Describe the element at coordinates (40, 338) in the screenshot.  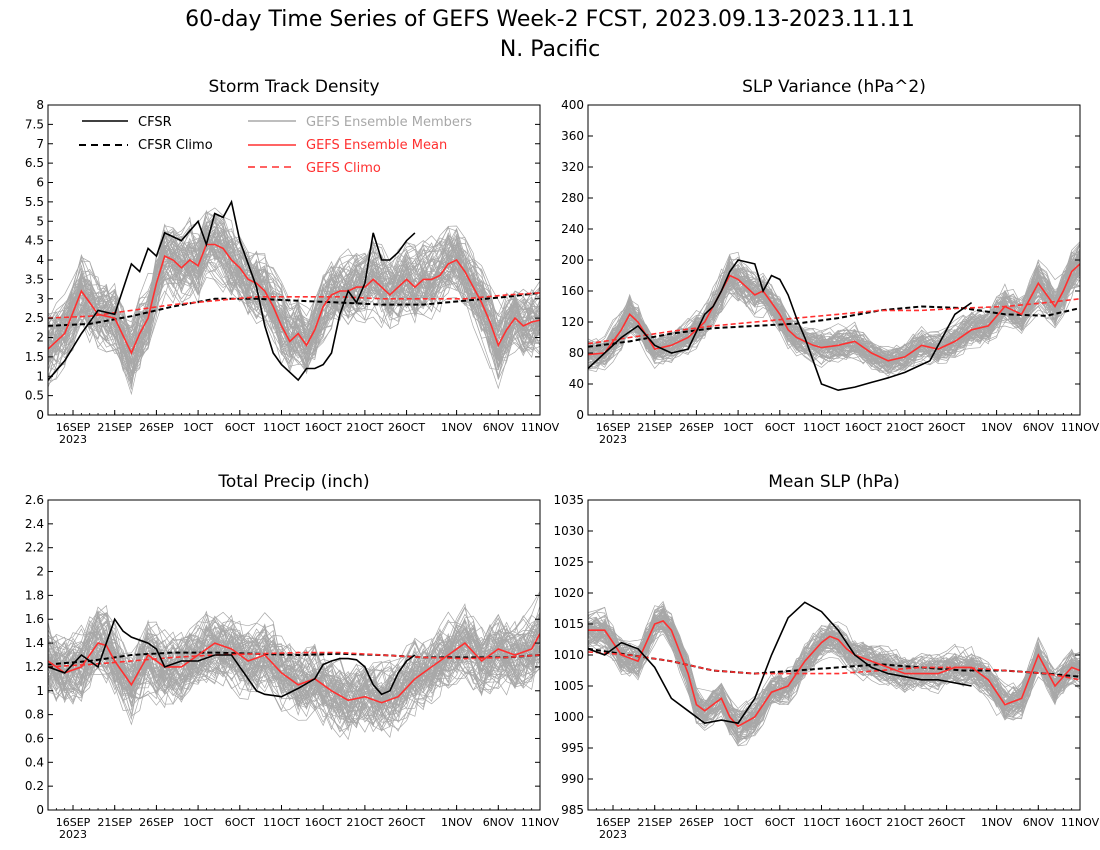
I see `y-tick-label: 2` at that location.